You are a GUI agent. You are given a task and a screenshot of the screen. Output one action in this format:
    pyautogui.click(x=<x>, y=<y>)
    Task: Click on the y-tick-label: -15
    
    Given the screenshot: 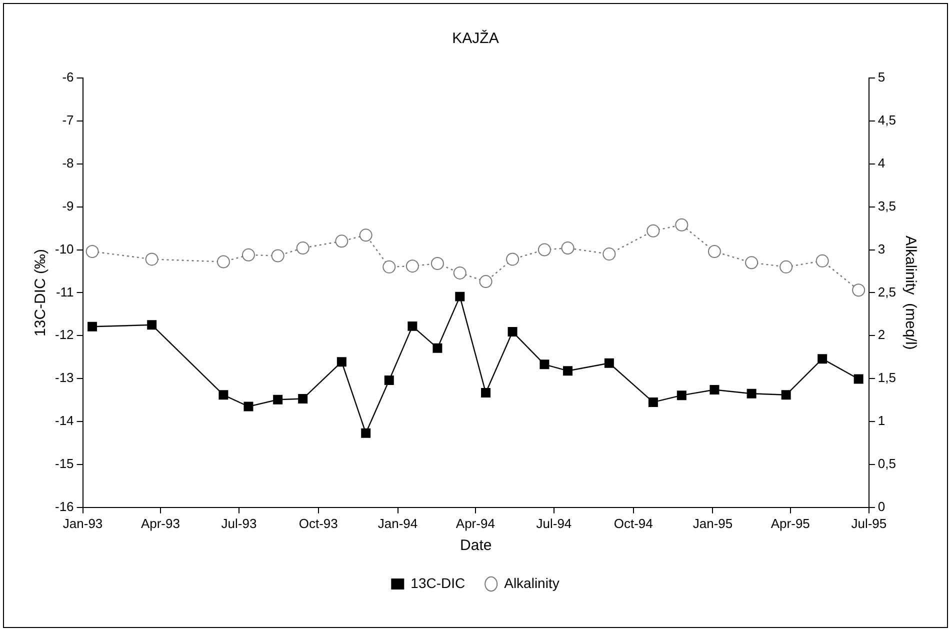 What is the action you would take?
    pyautogui.click(x=64, y=464)
    